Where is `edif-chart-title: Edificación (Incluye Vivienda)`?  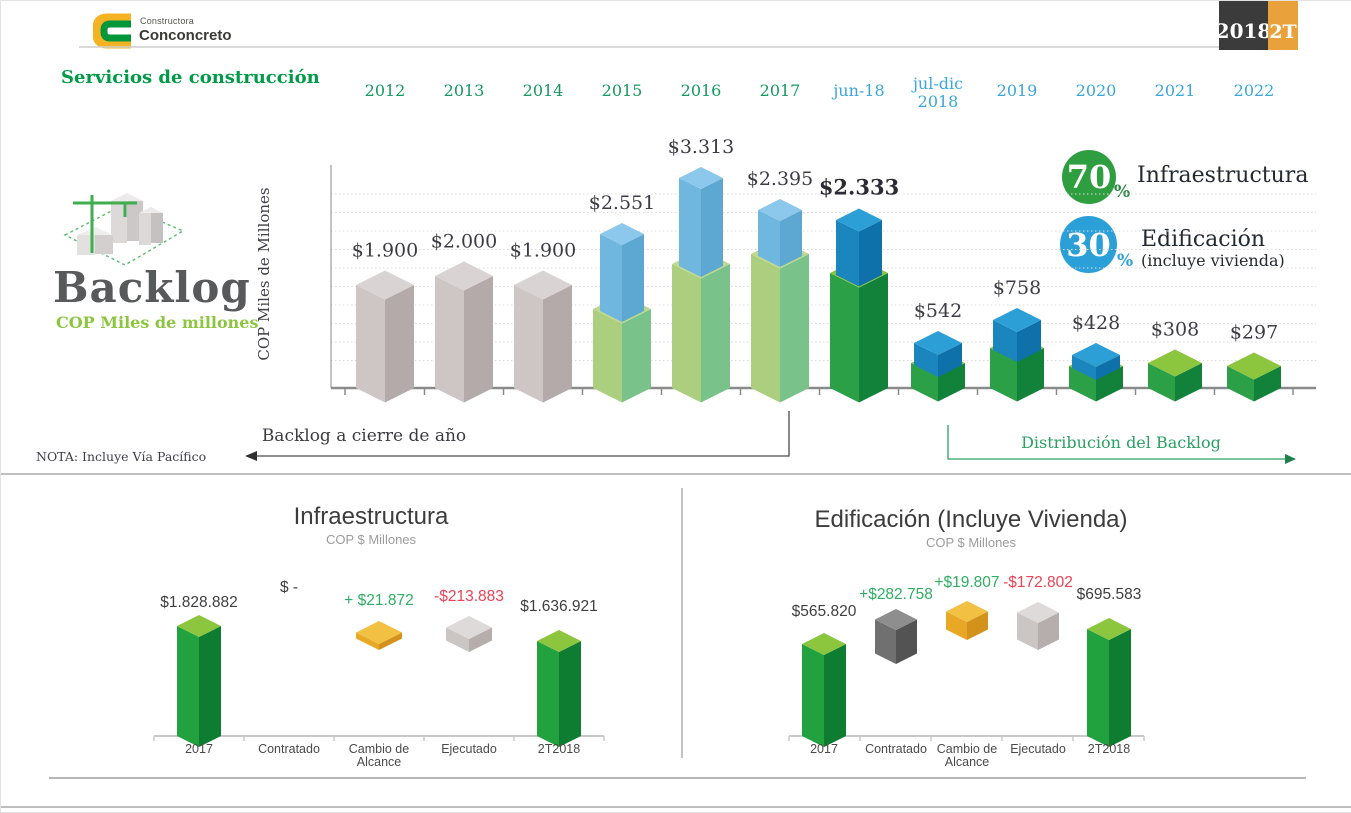 edif-chart-title: Edificación (Incluye Vivienda) is located at coordinates (971, 519).